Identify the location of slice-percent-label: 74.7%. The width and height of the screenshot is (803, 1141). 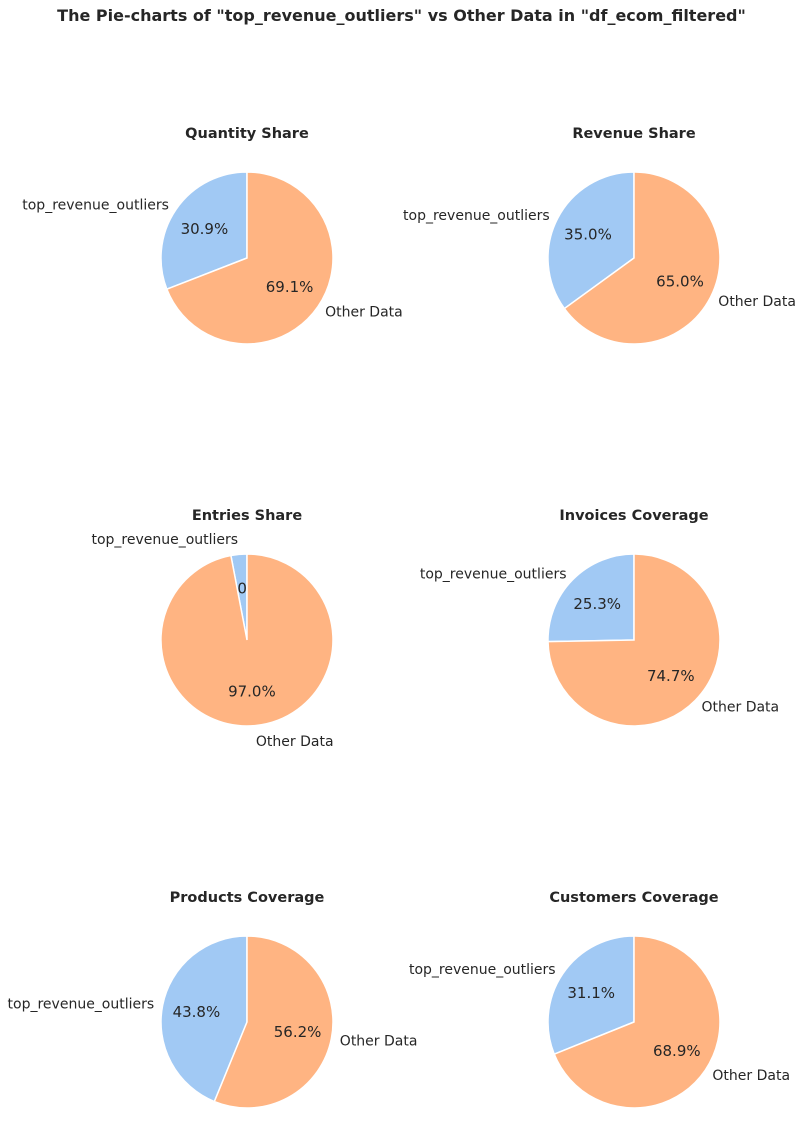
(671, 676).